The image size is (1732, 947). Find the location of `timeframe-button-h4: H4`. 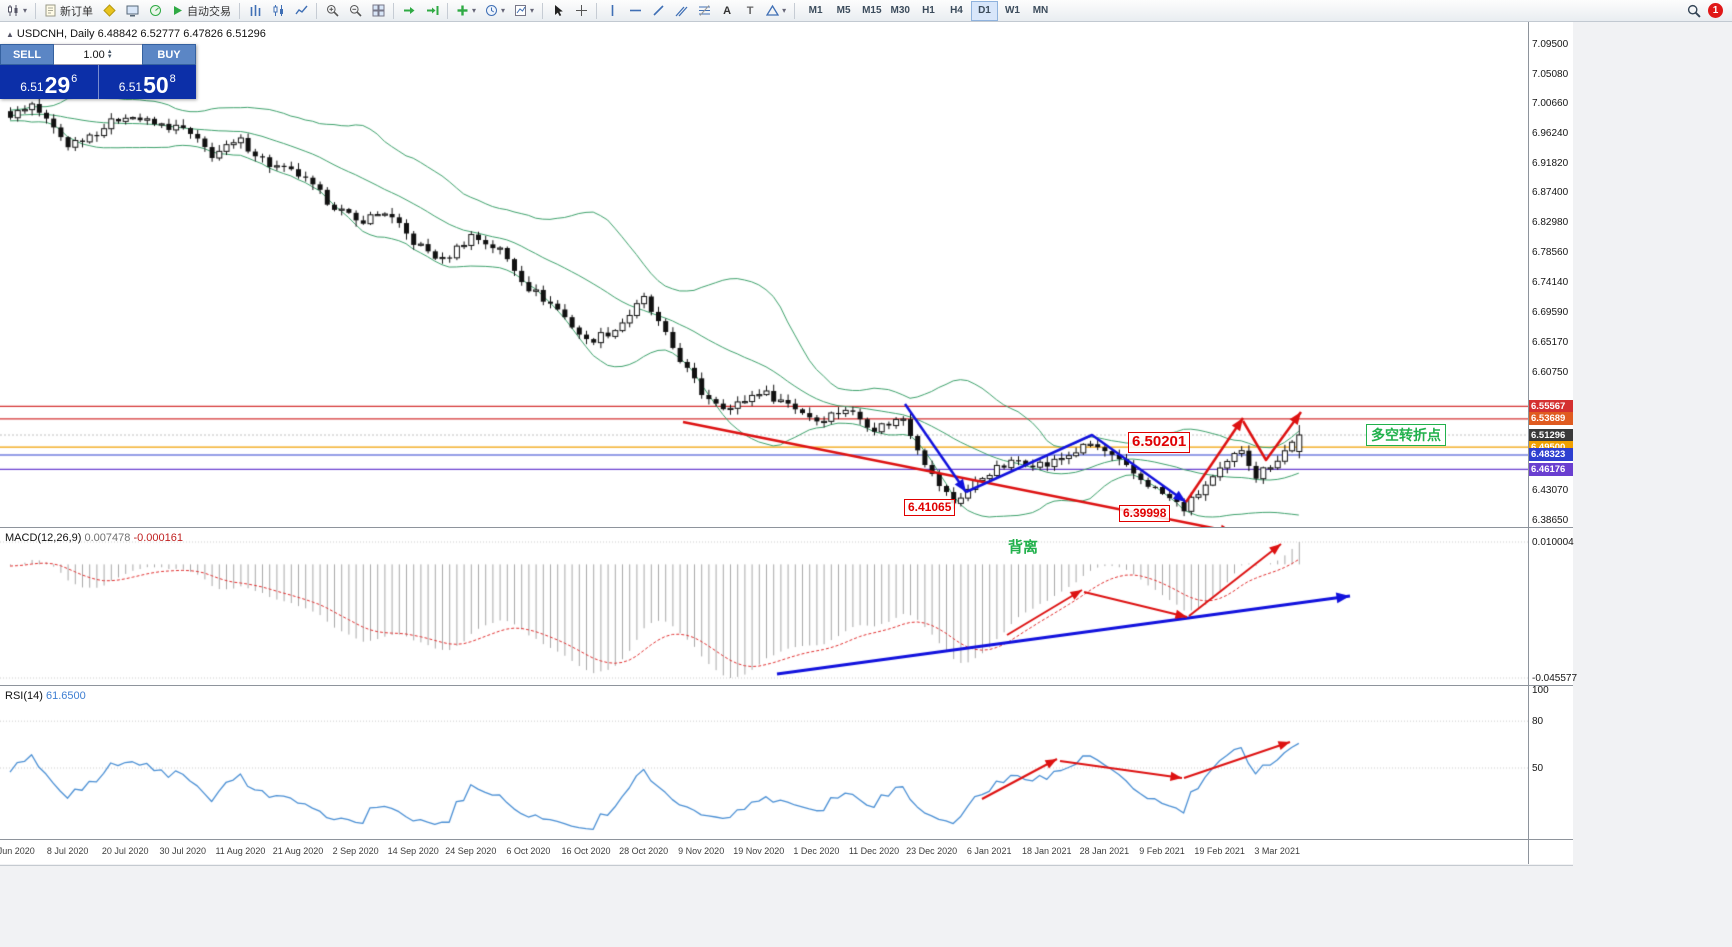

timeframe-button-h4: H4 is located at coordinates (956, 11).